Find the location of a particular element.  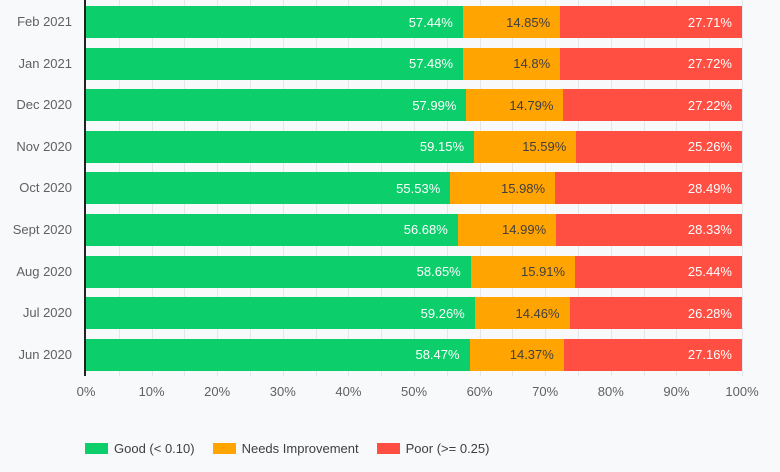

gridline is located at coordinates (742, 188).